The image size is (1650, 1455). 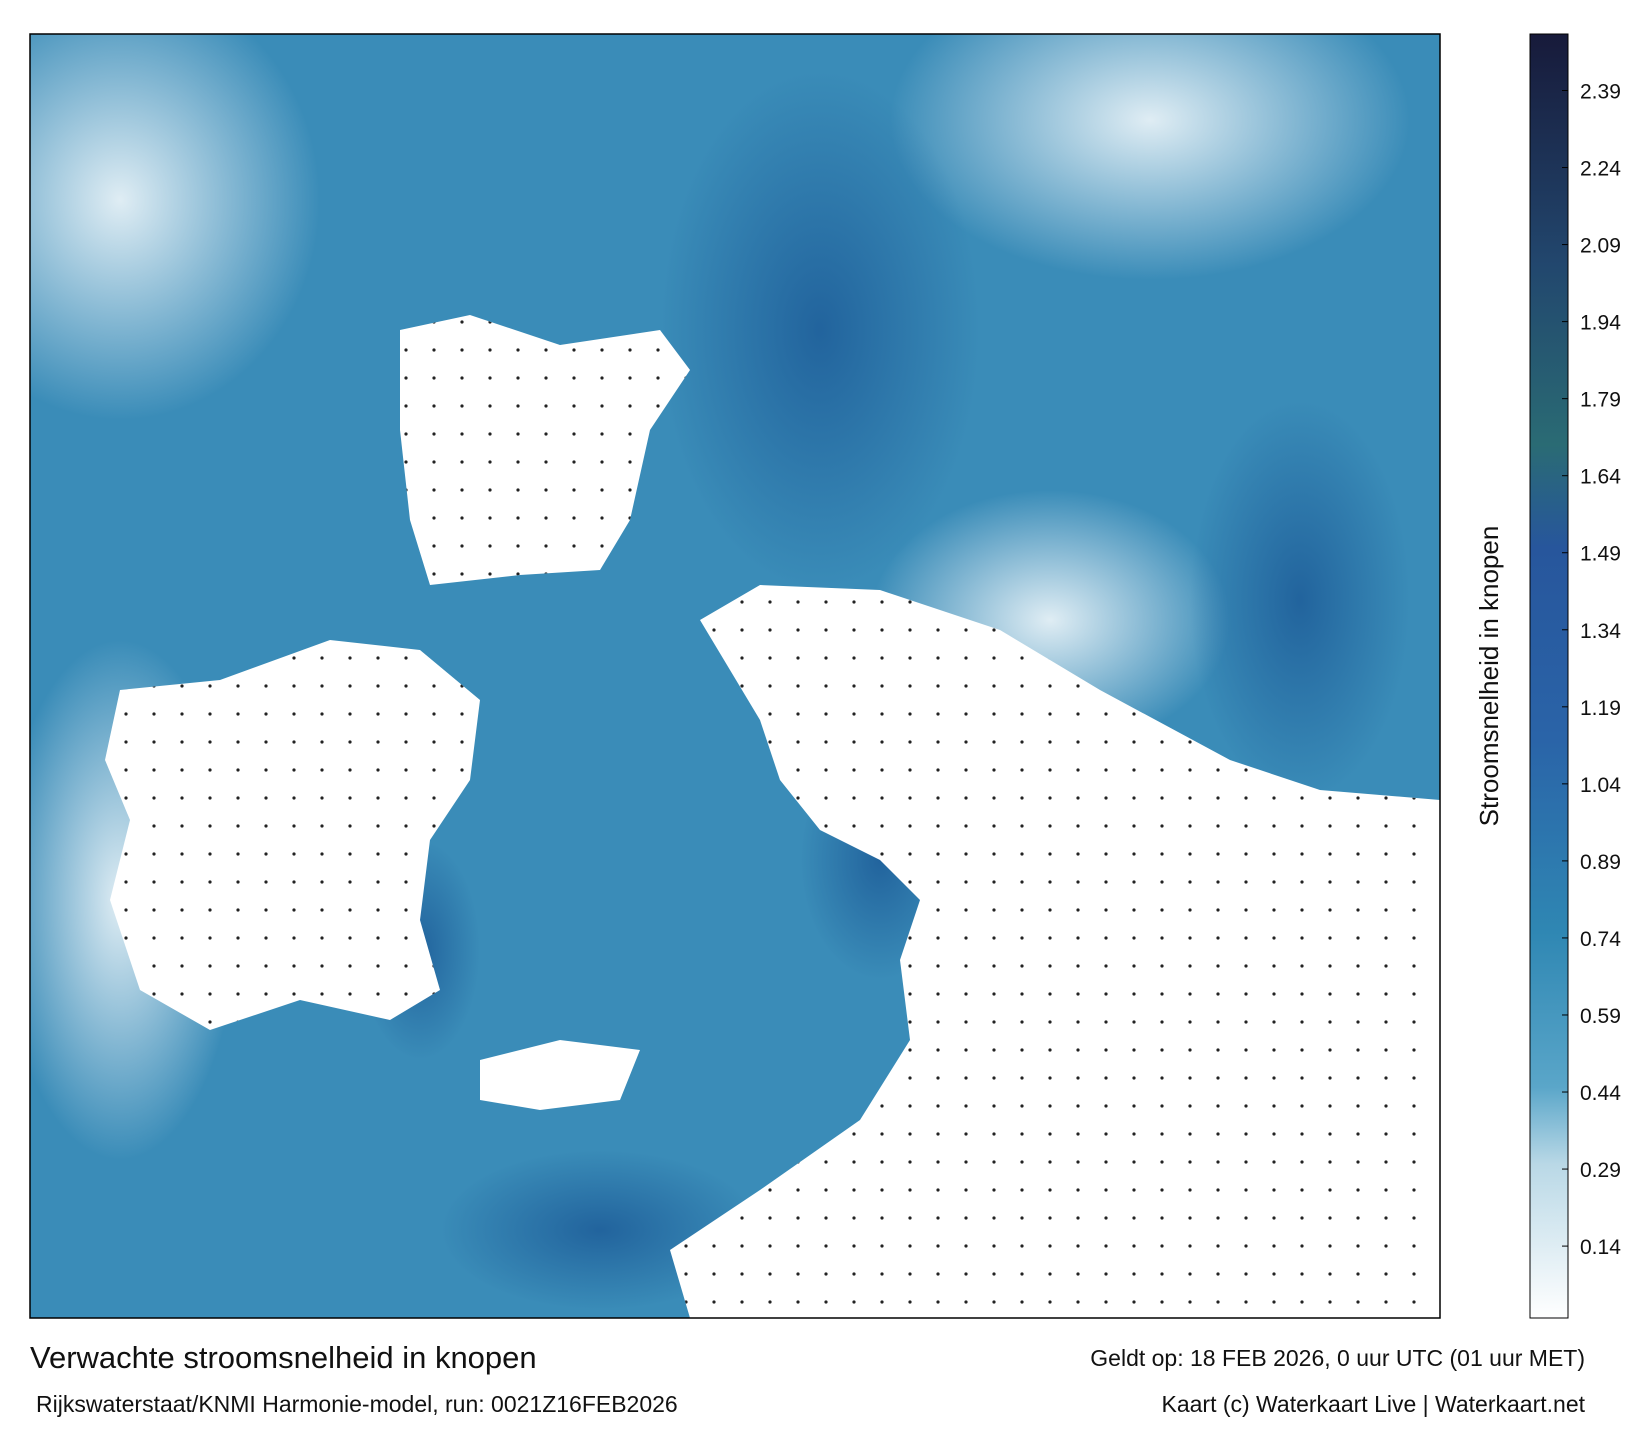 What do you see at coordinates (1549, 676) in the screenshot?
I see `colorbar` at bounding box center [1549, 676].